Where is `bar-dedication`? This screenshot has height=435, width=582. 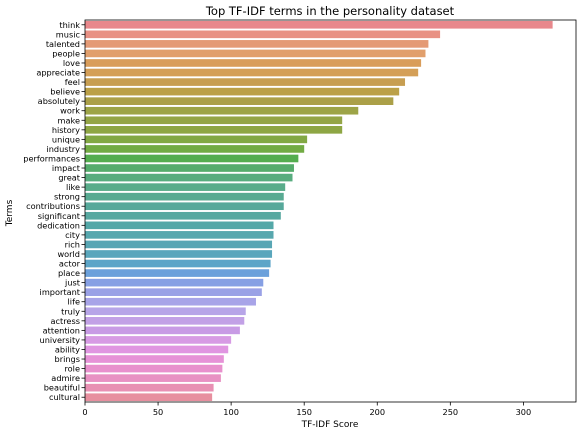
bar-dedication is located at coordinates (179, 225).